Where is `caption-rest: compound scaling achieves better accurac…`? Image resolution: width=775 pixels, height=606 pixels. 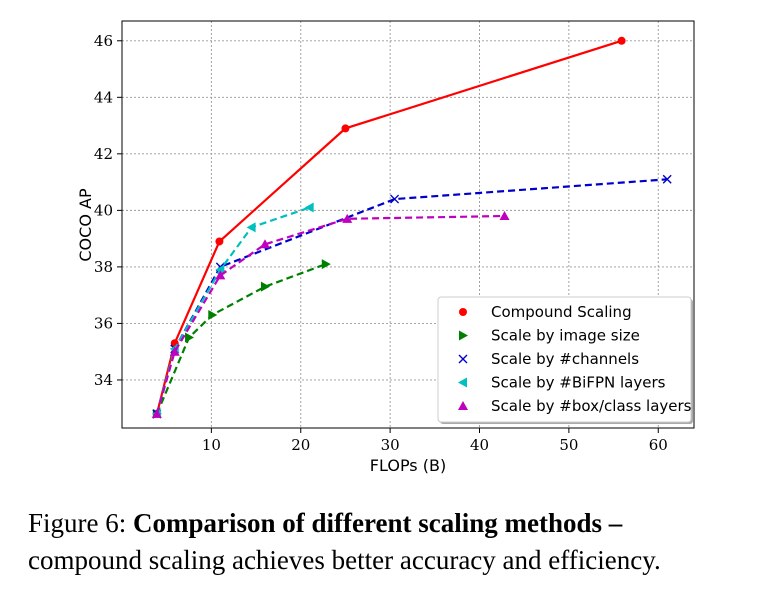
caption-rest: compound scaling achieves better accurac… is located at coordinates (344, 560).